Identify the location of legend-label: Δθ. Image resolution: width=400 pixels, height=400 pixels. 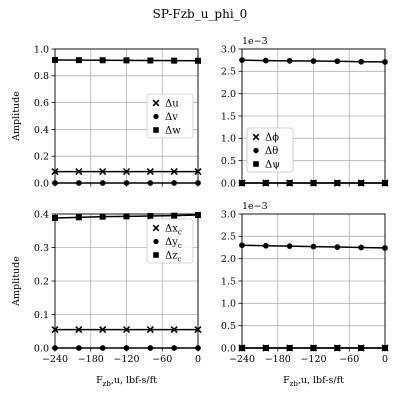
(271, 151).